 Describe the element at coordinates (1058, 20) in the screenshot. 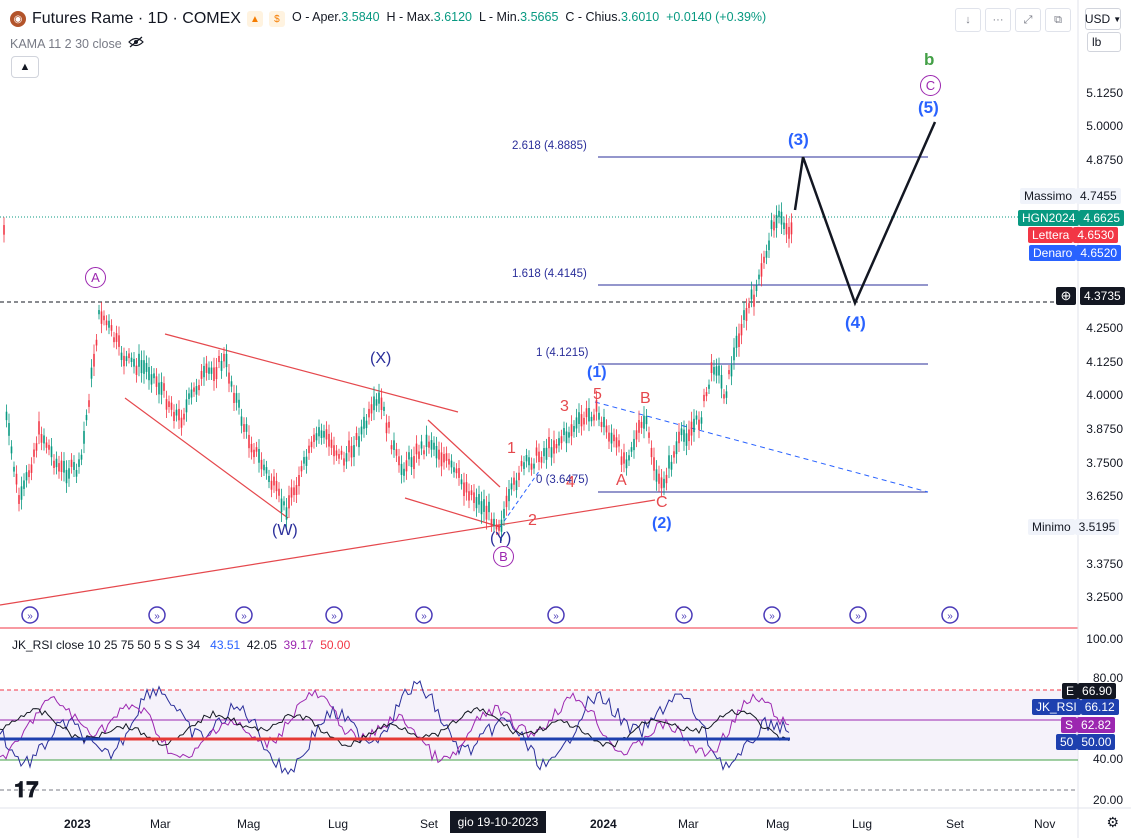

I see `fullscreen-icon: ⧉` at that location.